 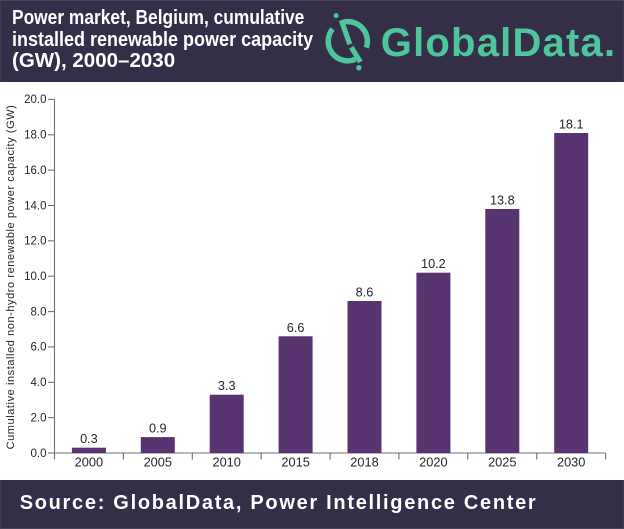 What do you see at coordinates (364, 461) in the screenshot?
I see `svg-text: 2018` at bounding box center [364, 461].